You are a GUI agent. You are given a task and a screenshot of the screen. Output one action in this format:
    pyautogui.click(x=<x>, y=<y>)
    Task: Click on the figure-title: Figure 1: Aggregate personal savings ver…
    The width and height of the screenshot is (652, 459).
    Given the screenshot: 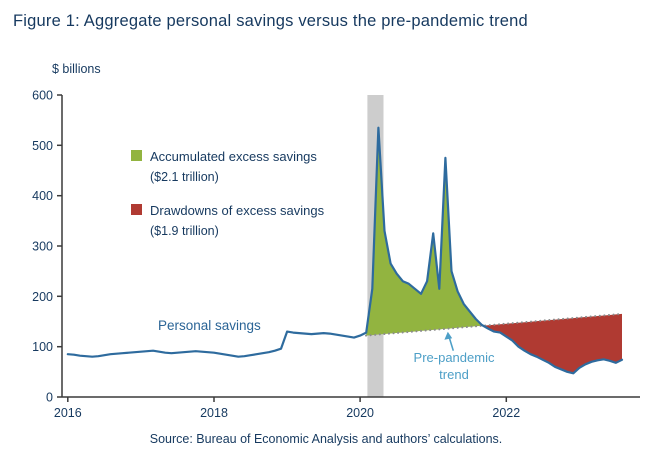 What is the action you would take?
    pyautogui.click(x=270, y=21)
    